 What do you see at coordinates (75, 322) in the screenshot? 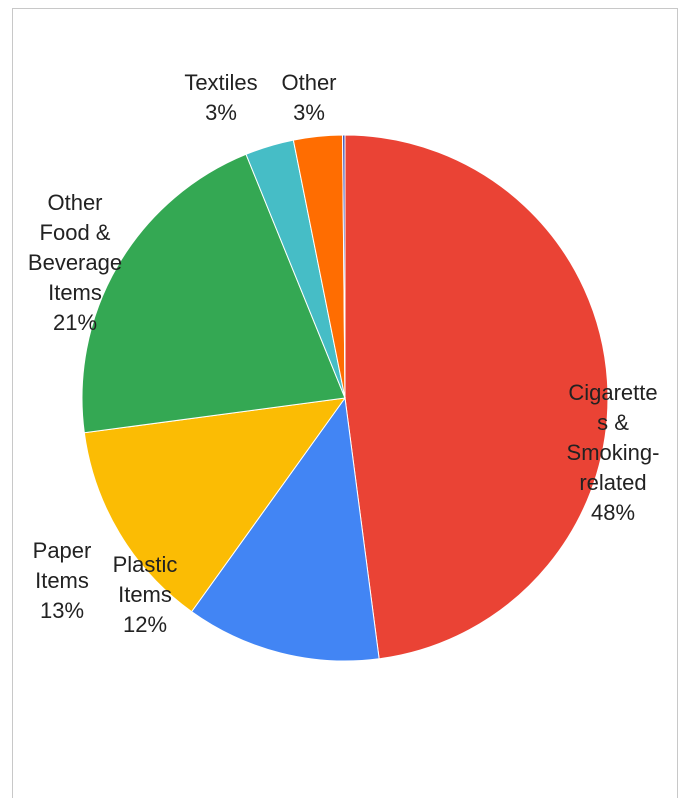
I see `slice-percent-text: 21%` at bounding box center [75, 322].